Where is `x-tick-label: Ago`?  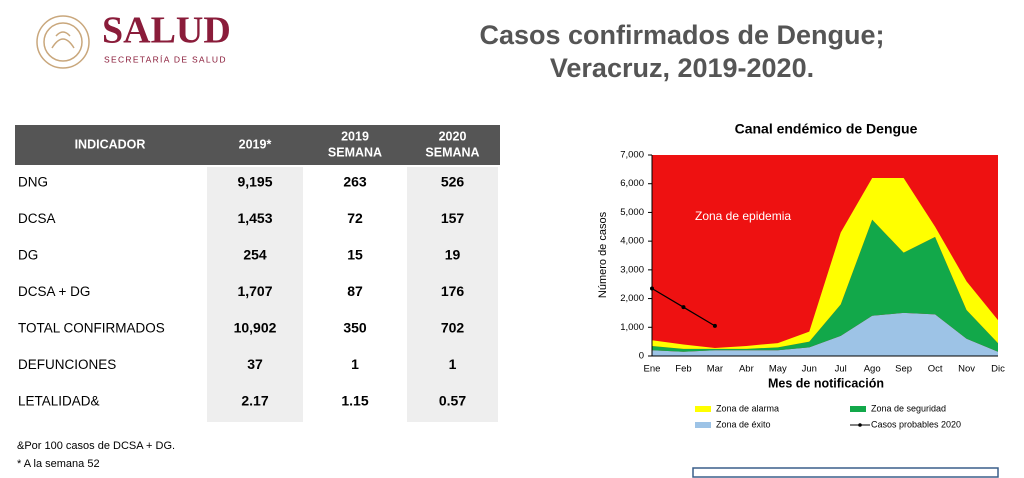 x-tick-label: Ago is located at coordinates (872, 369).